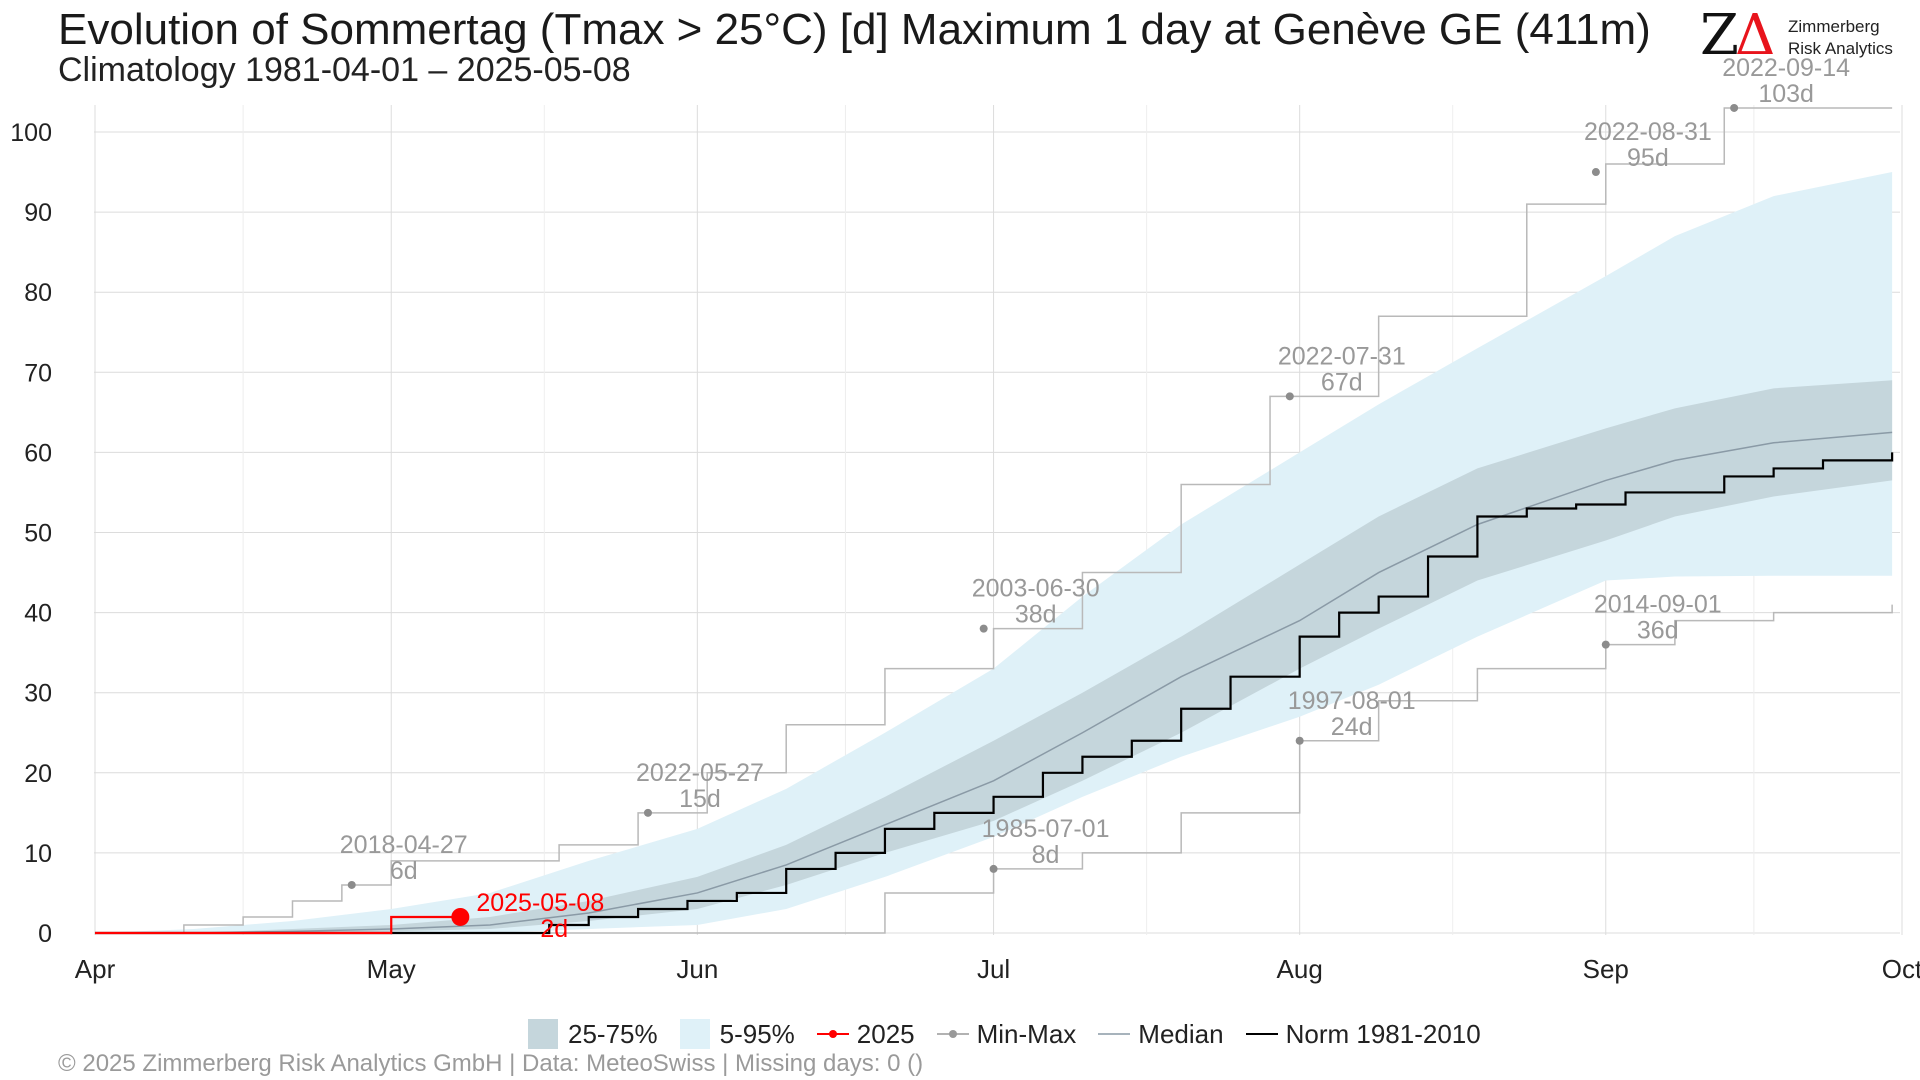 The width and height of the screenshot is (1920, 1080). What do you see at coordinates (45, 934) in the screenshot?
I see `y-tick-label: 0` at bounding box center [45, 934].